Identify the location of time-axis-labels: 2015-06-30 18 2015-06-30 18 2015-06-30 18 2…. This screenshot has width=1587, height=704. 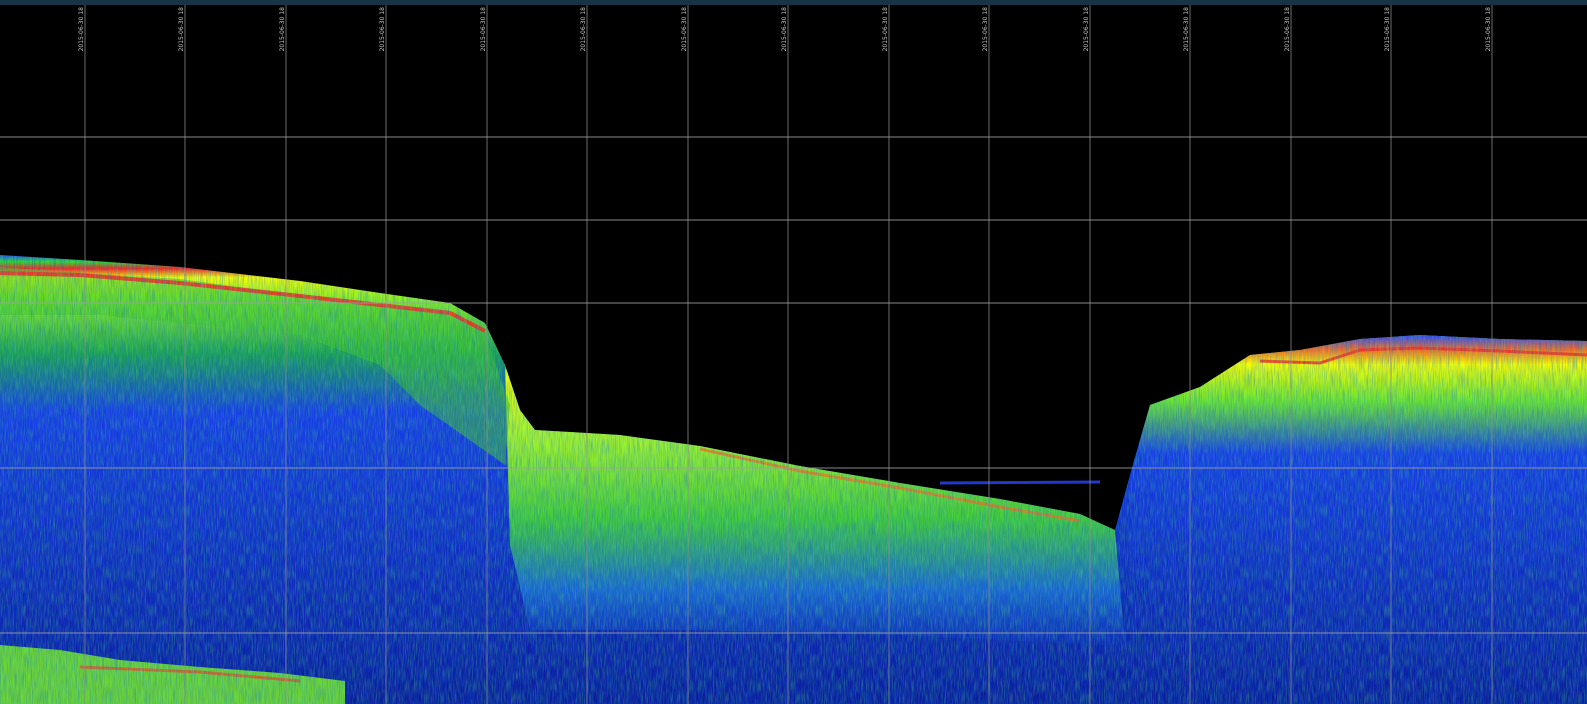
(785, 29).